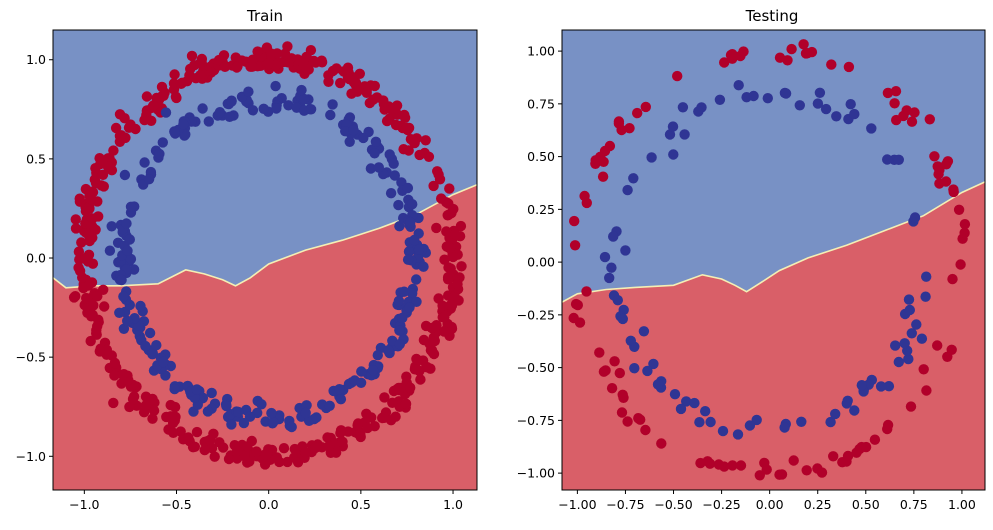  I want to click on x-tick-label: −1.00, so click(577, 504).